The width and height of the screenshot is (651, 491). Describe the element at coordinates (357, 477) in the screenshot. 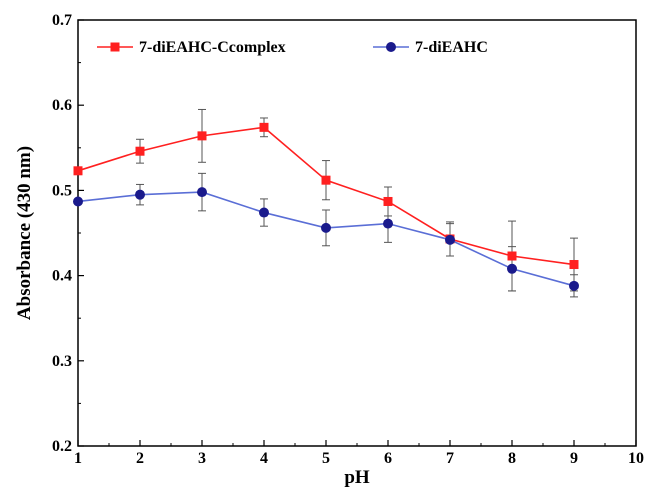

I see `x-axis-title: pH` at that location.